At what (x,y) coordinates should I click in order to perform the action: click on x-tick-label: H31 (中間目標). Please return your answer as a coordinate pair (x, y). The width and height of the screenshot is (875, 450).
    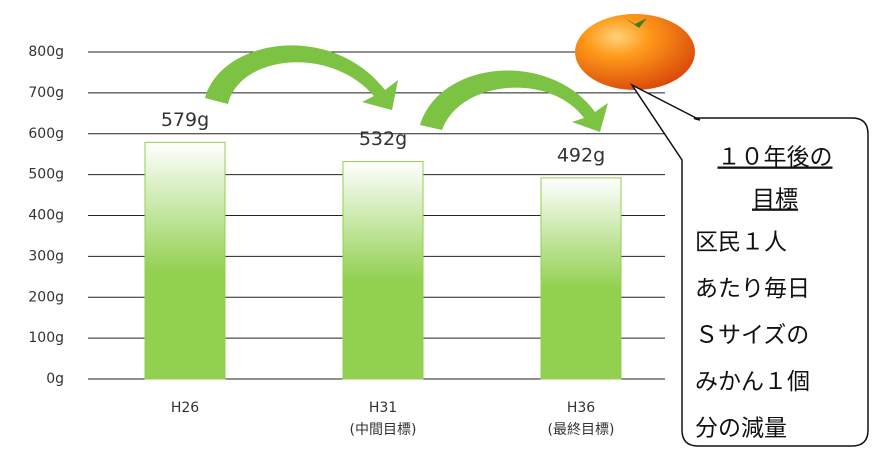
    Looking at the image, I should click on (383, 419).